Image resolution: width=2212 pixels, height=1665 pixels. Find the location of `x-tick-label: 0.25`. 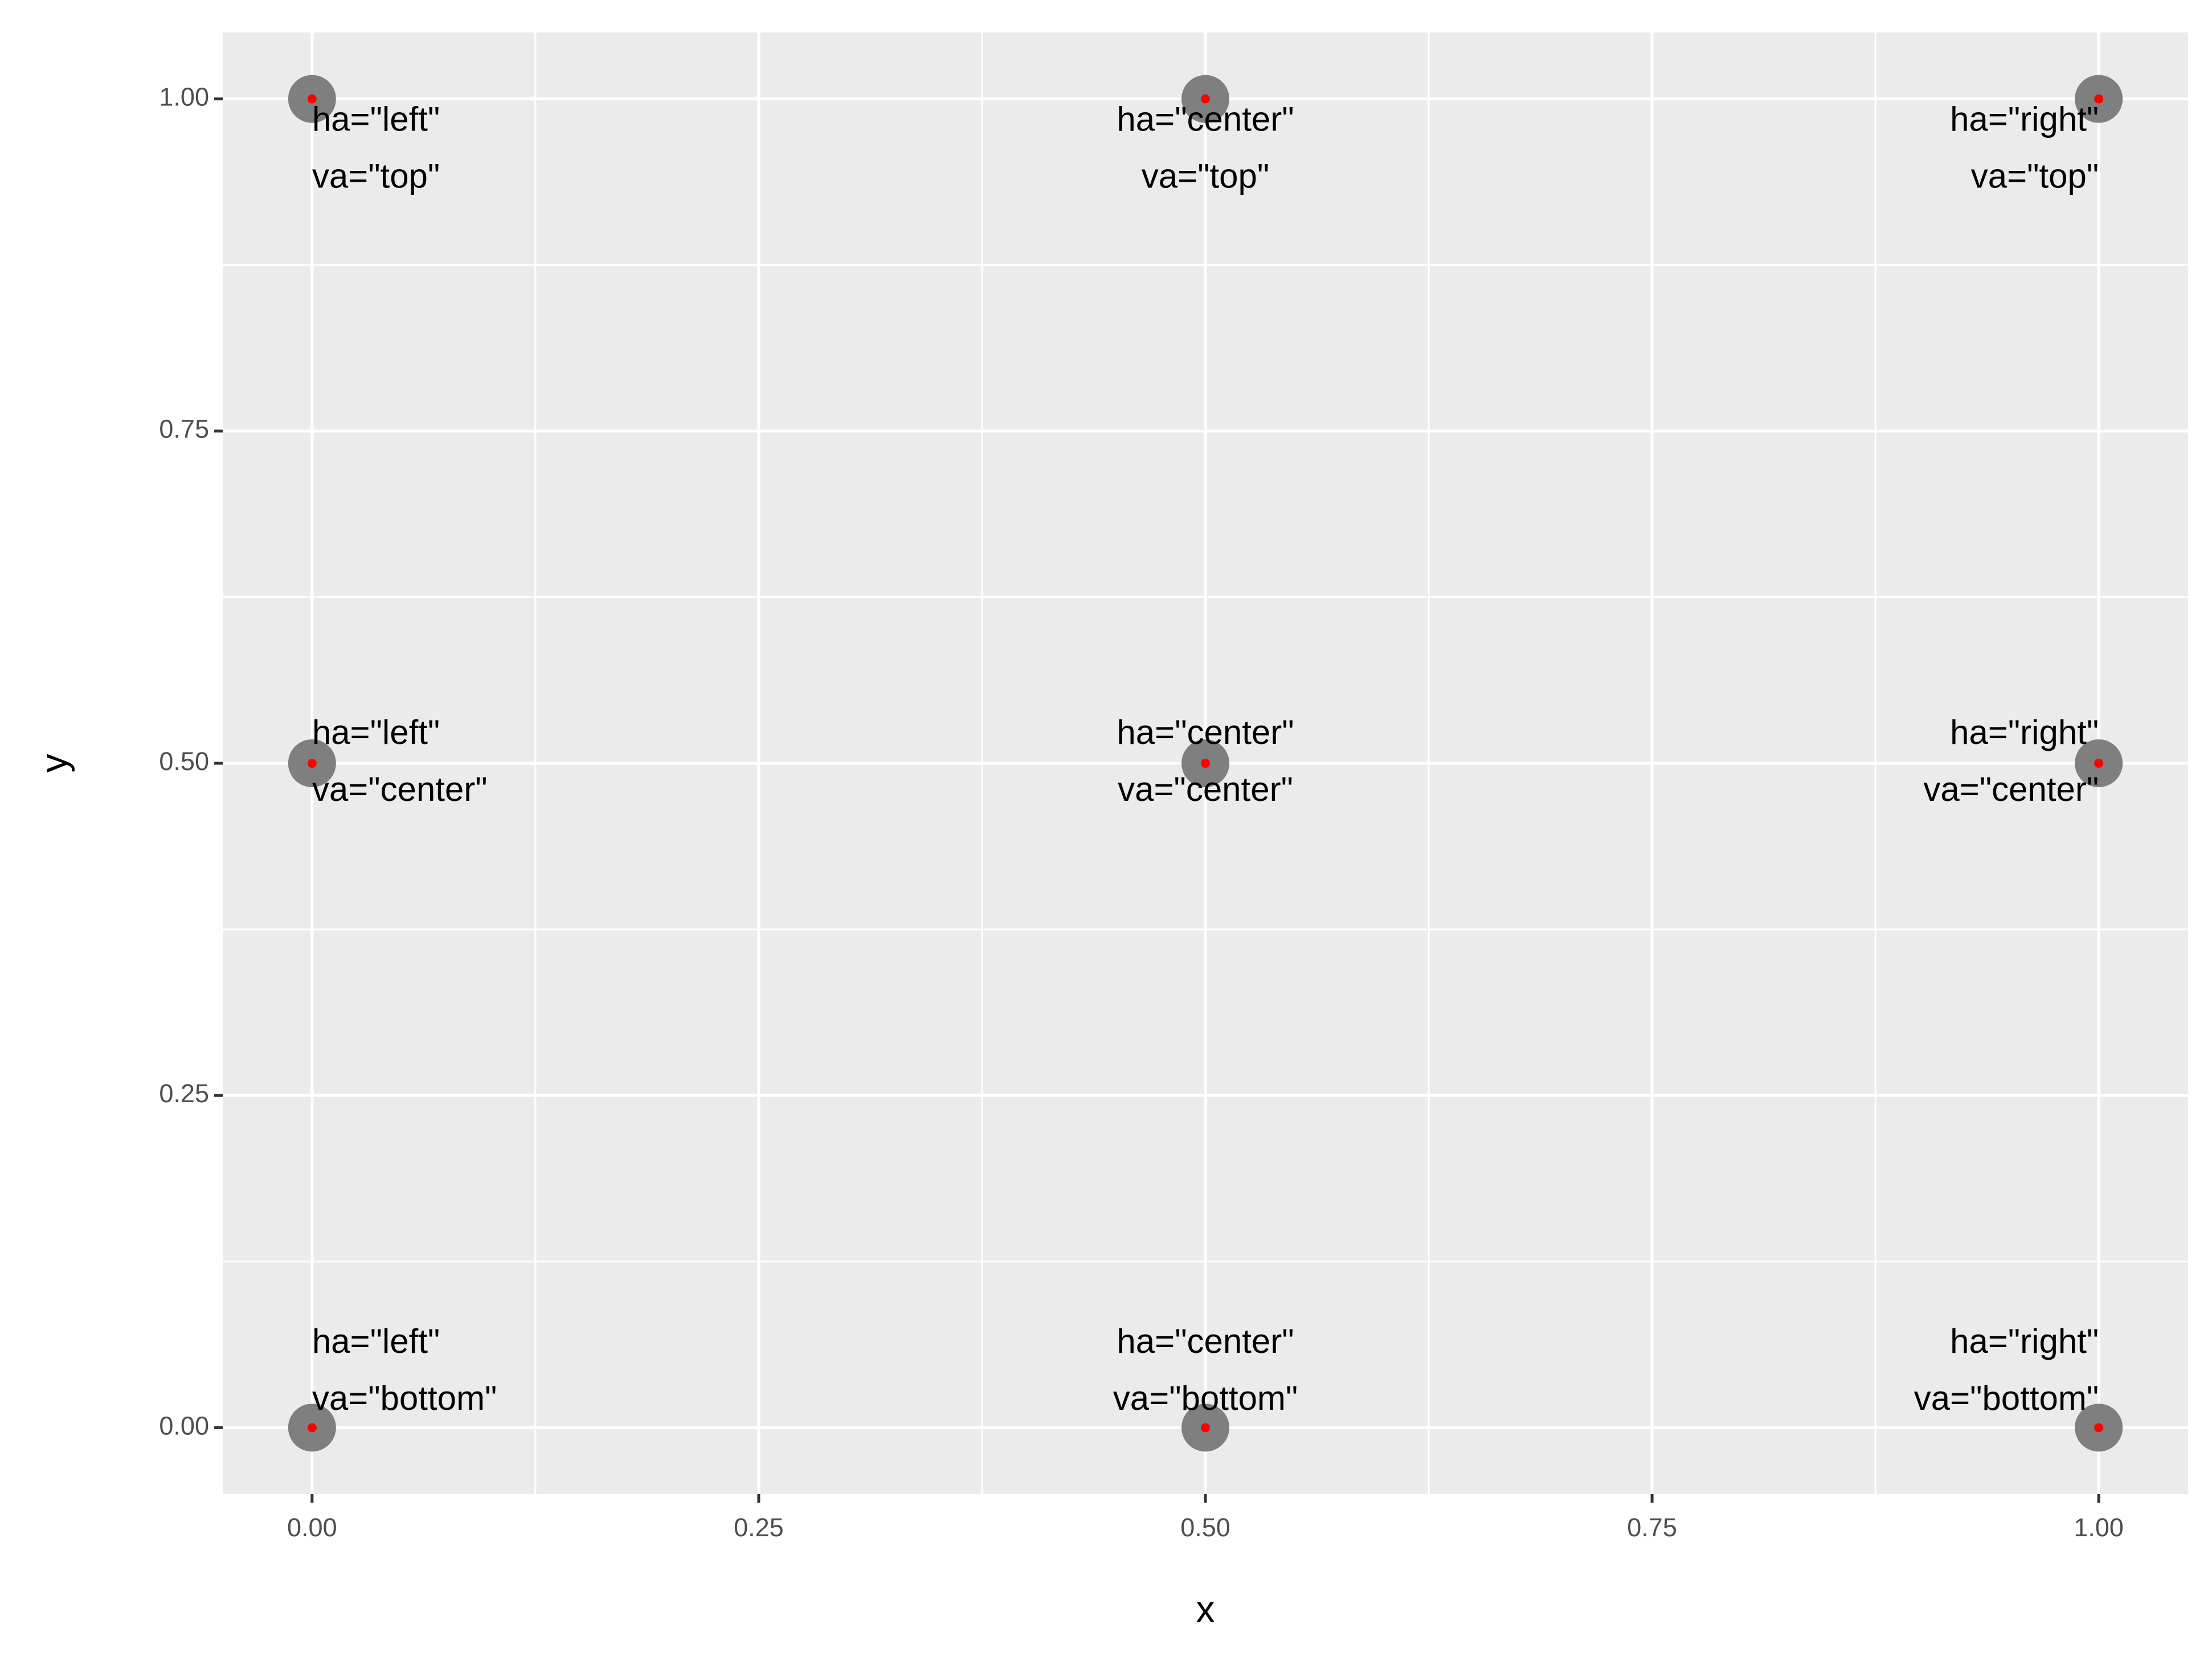

x-tick-label: 0.25 is located at coordinates (759, 1527).